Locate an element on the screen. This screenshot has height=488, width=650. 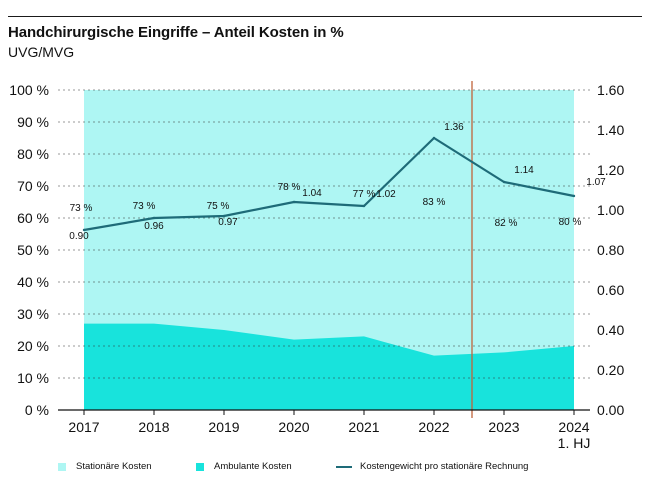
y-right-tick-label: 0.40 is located at coordinates (610, 330).